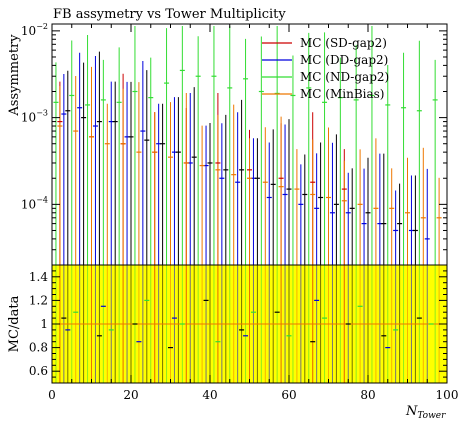 This screenshot has width=461, height=422. I want to click on legend-label: MC (SD-gap2), so click(343, 43).